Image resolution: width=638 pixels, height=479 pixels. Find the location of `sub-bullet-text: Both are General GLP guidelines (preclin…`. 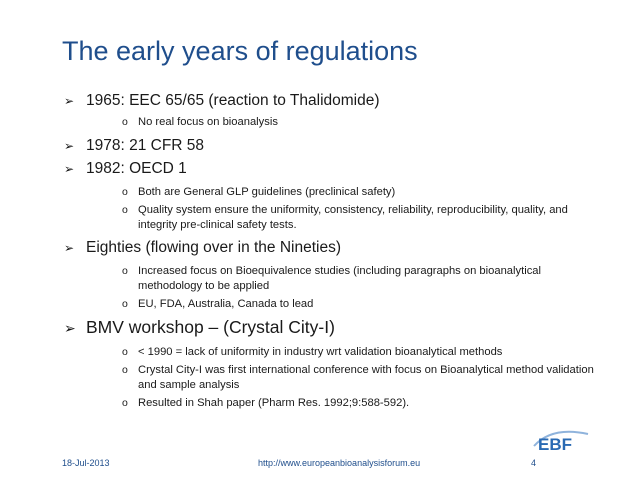

sub-bullet-text: Both are General GLP guidelines (preclin… is located at coordinates (267, 191).